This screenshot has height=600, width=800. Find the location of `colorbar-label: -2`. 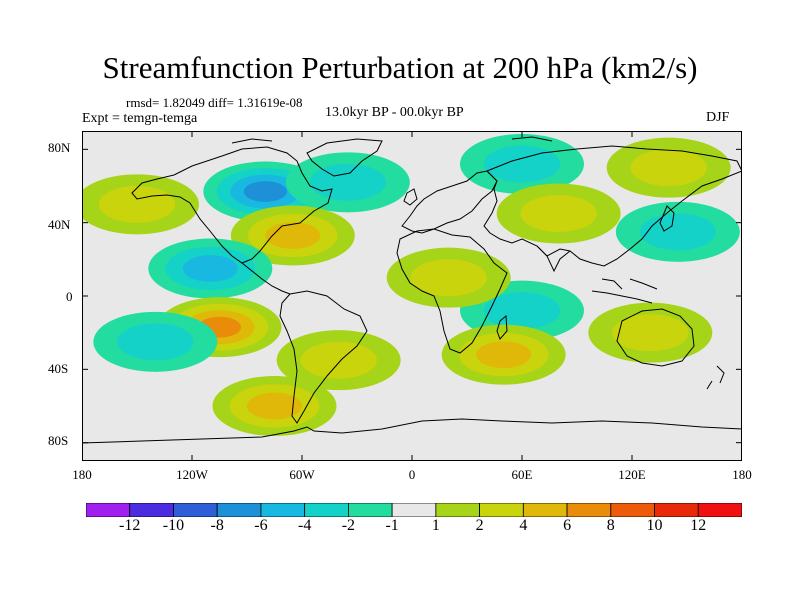

colorbar-label: -2 is located at coordinates (348, 525).